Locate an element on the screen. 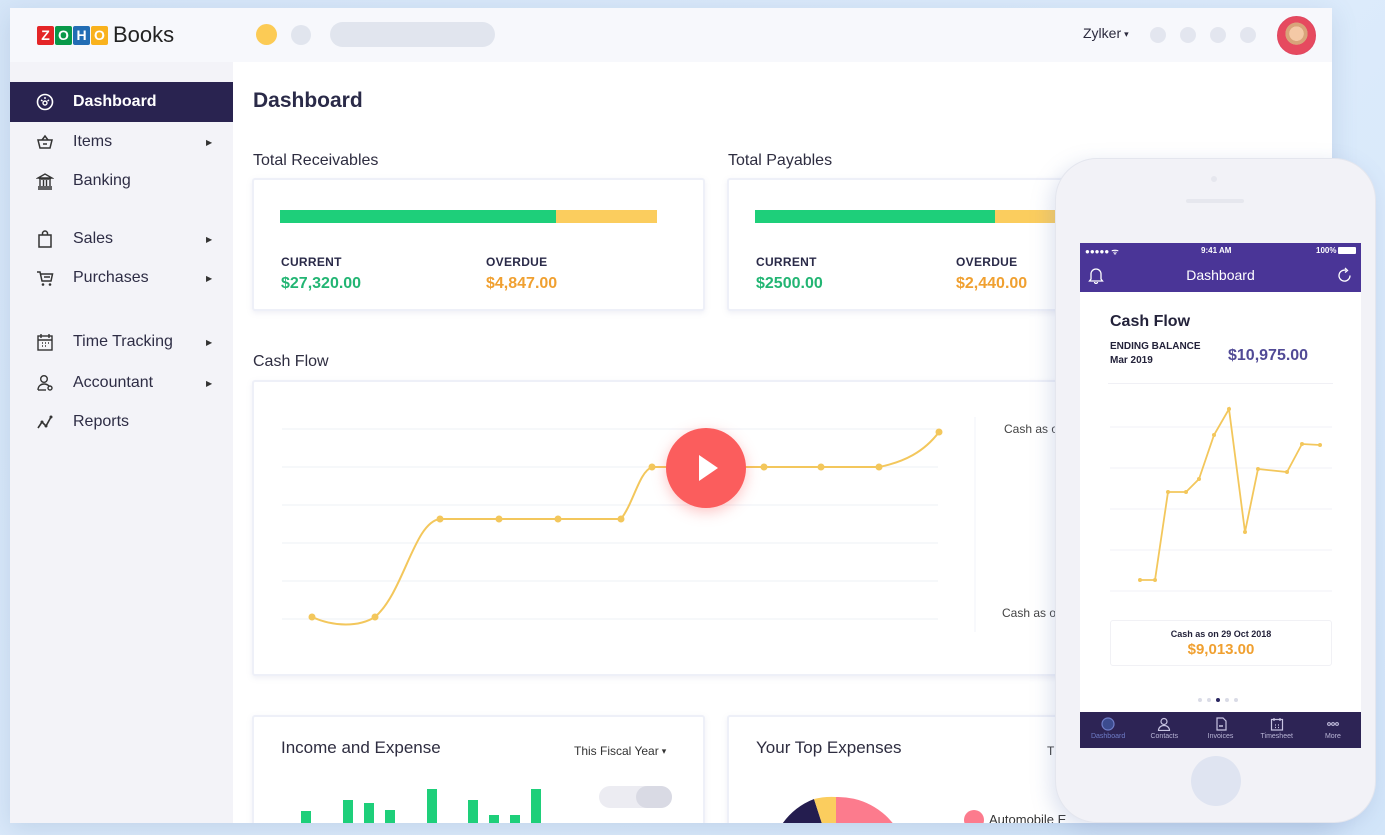  cash-as-on-card: Cash as on 29 Oct 2018 $9,013.00 is located at coordinates (1221, 643).